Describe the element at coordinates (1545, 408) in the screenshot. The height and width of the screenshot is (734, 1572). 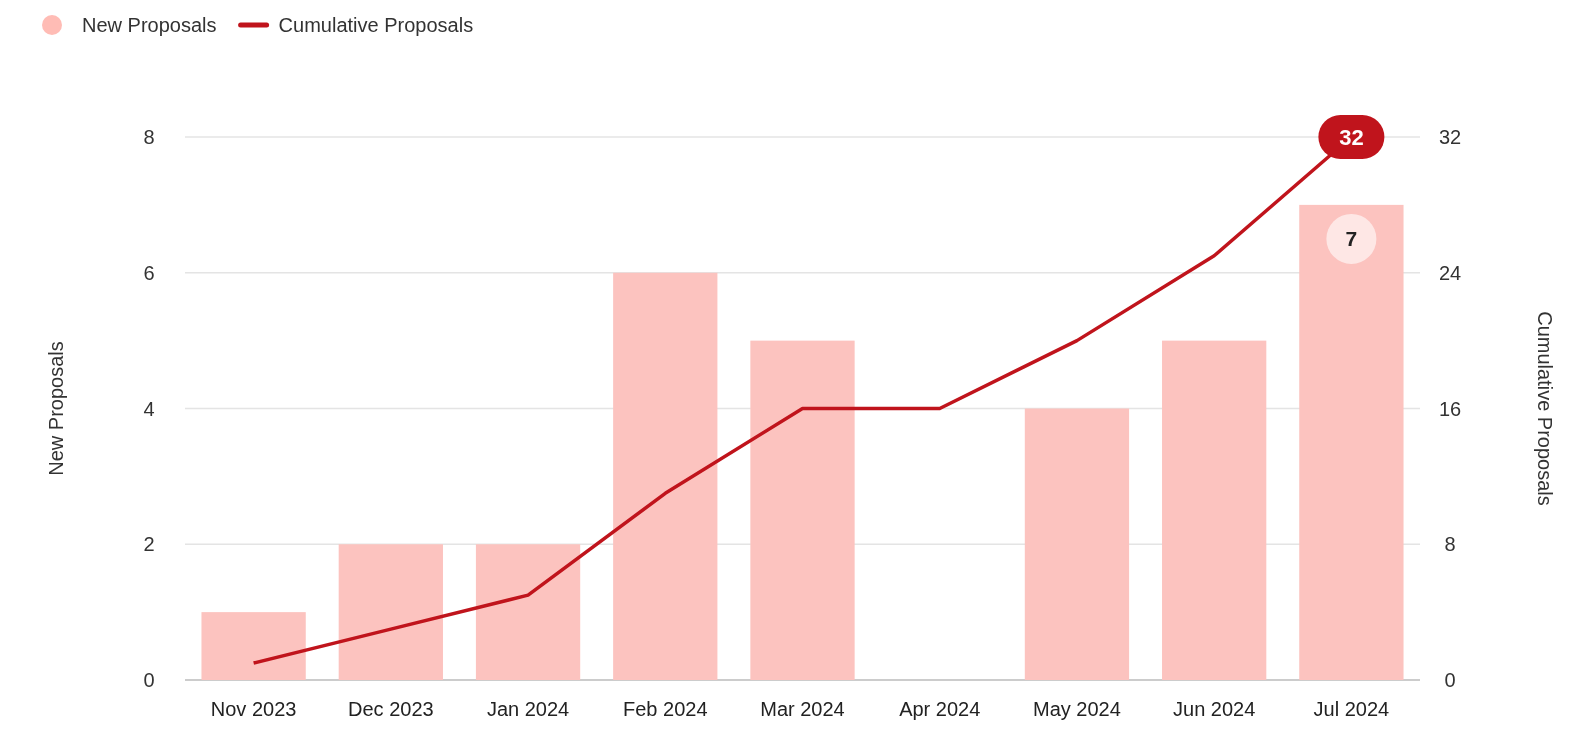
I see `y2-axis-title: Cumulative Proposals` at that location.